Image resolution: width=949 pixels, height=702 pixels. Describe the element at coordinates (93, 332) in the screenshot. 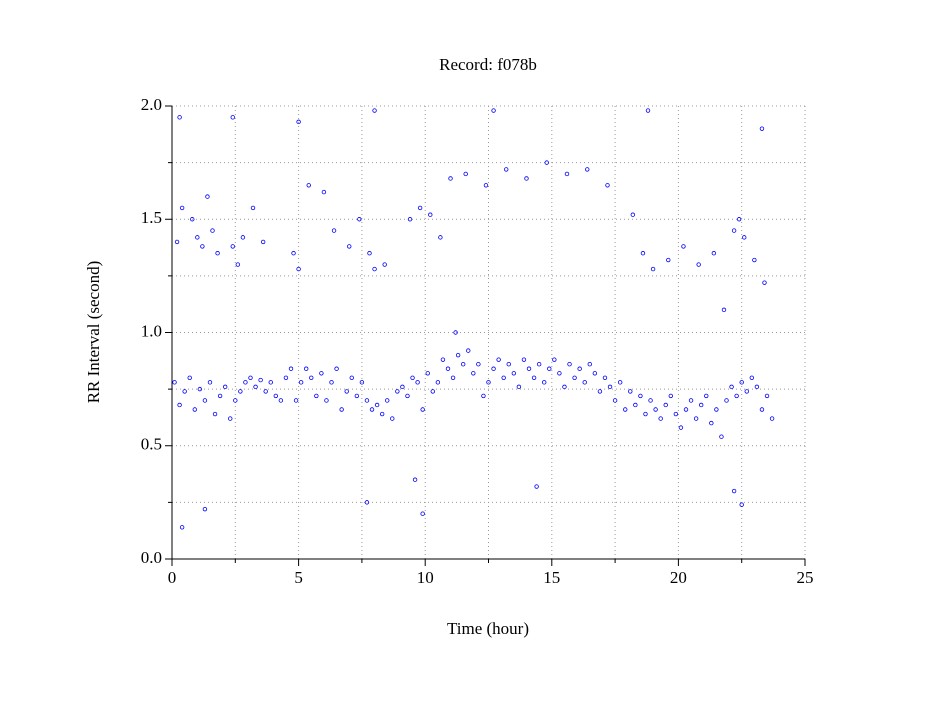

I see `y-axis-label: RR Interval (second)` at that location.